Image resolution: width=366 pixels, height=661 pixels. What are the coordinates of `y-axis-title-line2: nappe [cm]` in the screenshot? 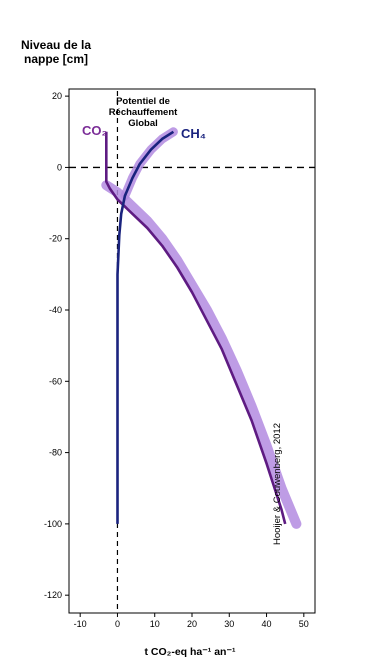 It's located at (55, 59).